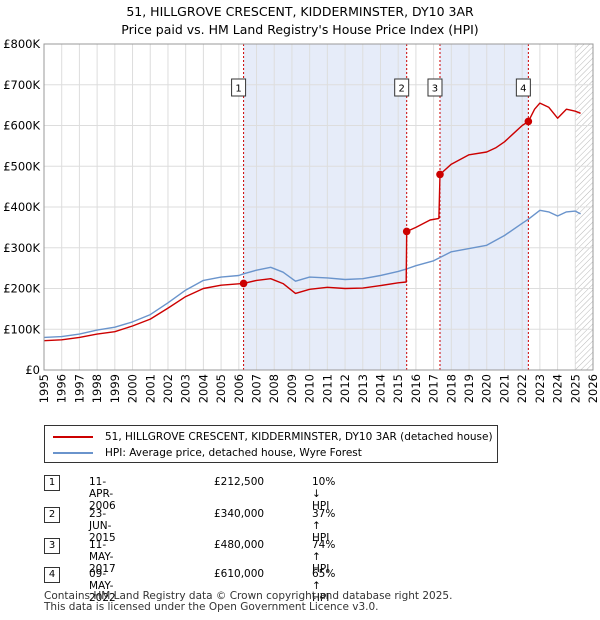 This screenshot has height=620, width=600. What do you see at coordinates (345, 388) in the screenshot?
I see `x-tick-label: 2012` at bounding box center [345, 388].